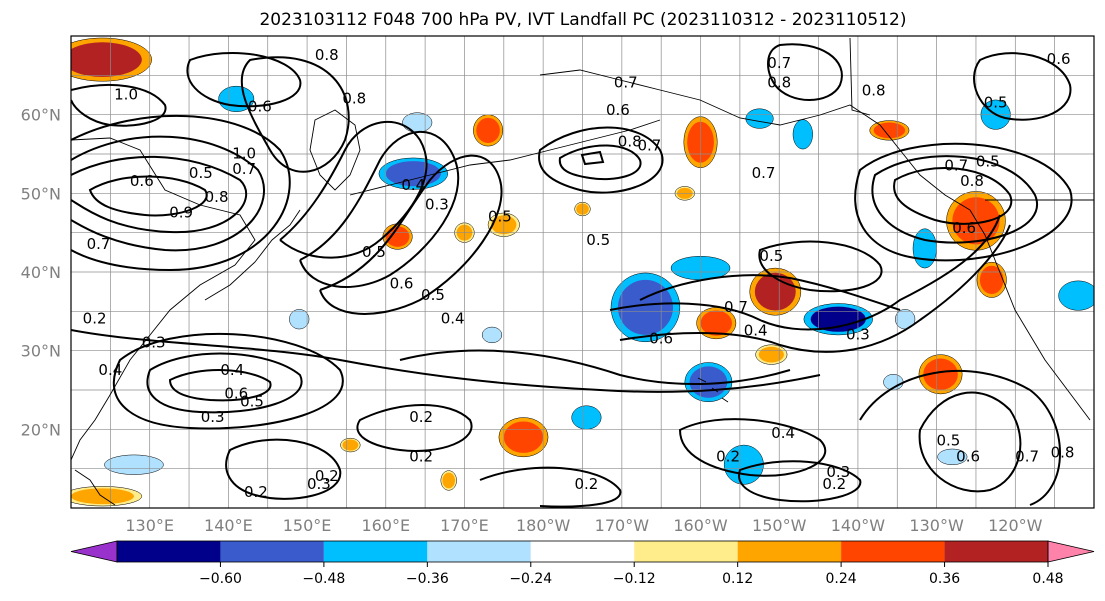  I want to click on lat-tick-label: 30°N, so click(41, 351).